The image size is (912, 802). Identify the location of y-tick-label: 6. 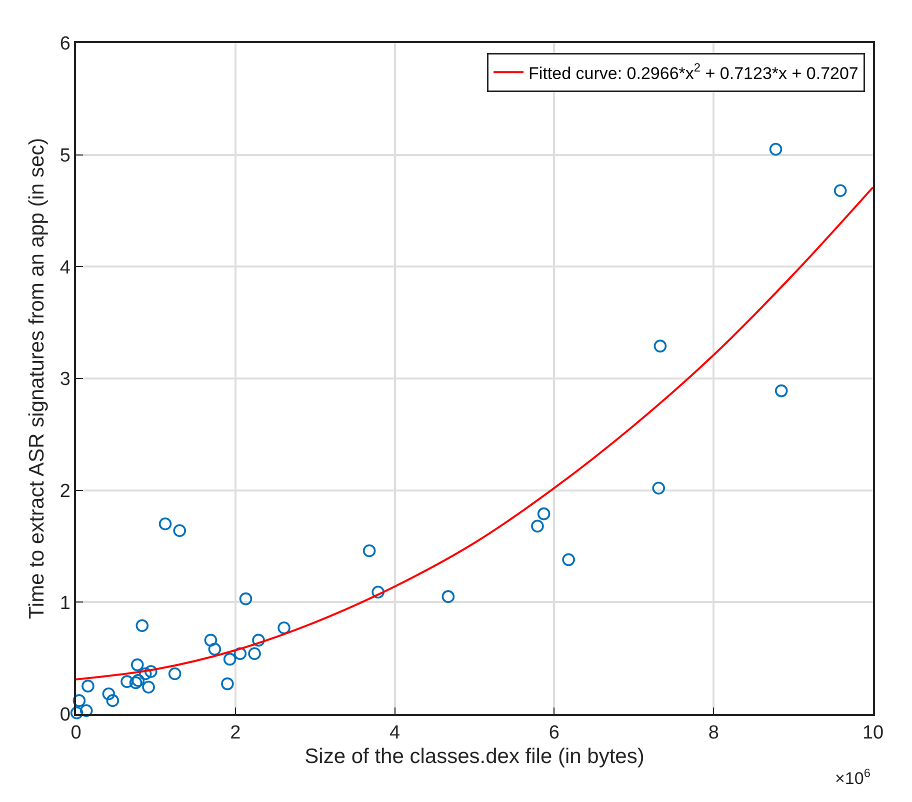
(65, 44).